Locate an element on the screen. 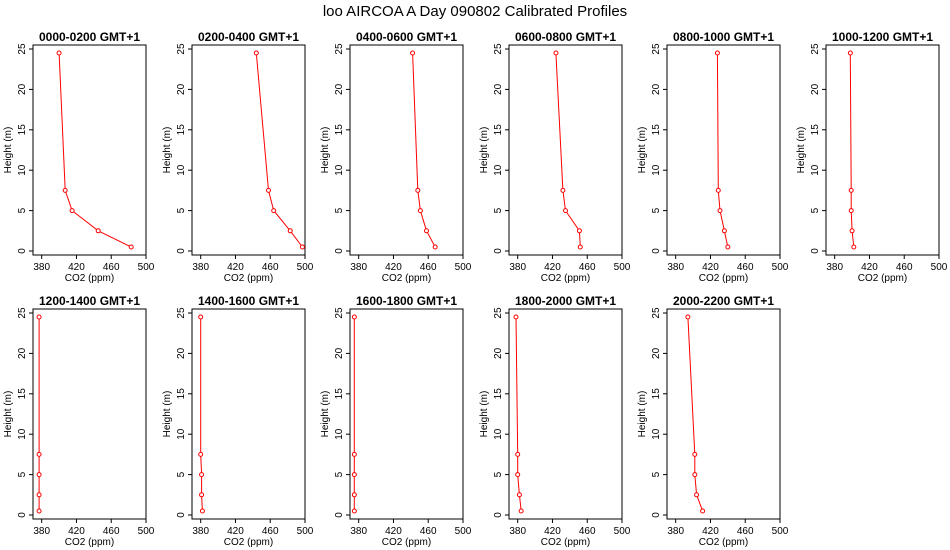  panel-title: 0200-0400 GMT+1 is located at coordinates (248, 37).